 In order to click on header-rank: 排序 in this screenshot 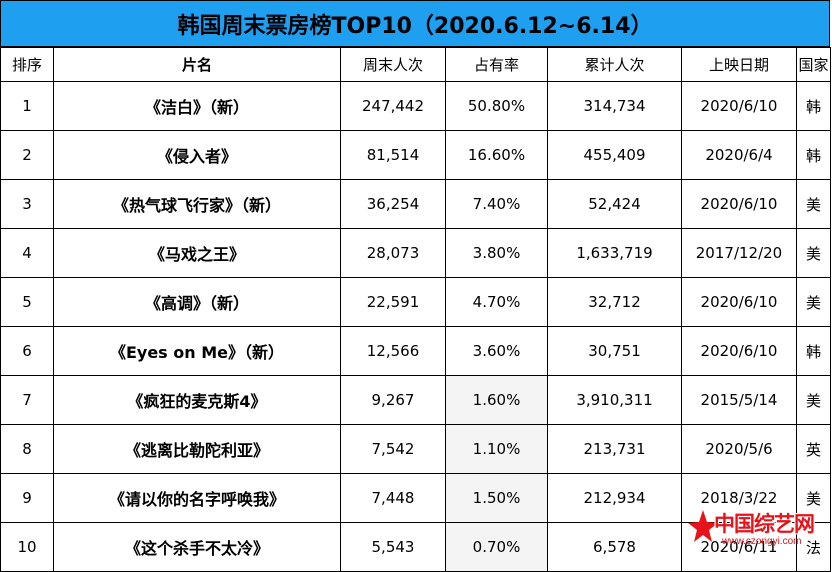, I will do `click(27, 64)`.